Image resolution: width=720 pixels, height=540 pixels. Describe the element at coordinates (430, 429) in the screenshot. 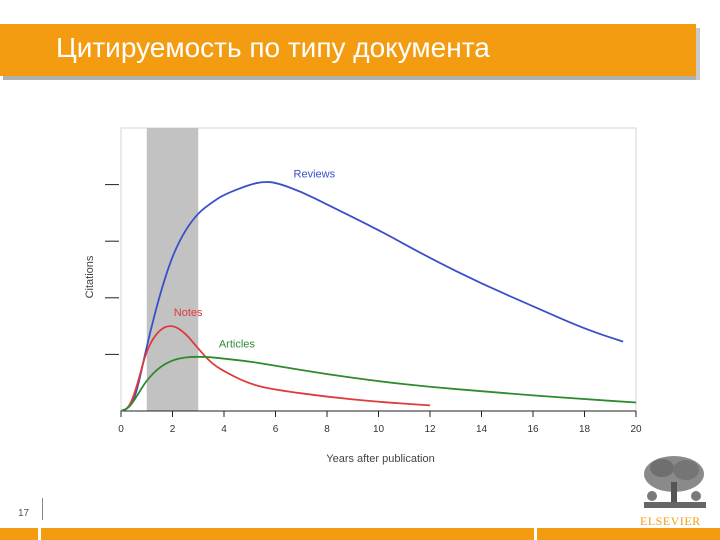

I see `x-tick-label: 12` at that location.